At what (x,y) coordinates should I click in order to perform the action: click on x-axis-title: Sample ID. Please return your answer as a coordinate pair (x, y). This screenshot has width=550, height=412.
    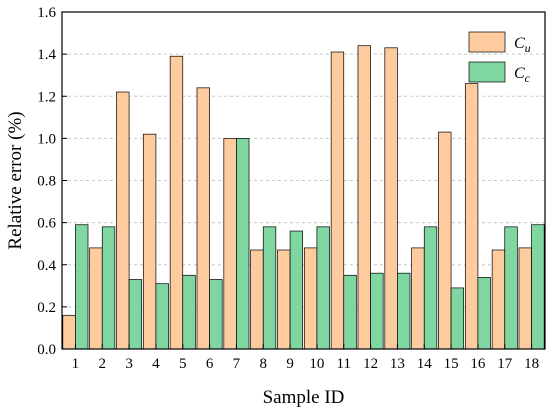
    Looking at the image, I should click on (304, 397).